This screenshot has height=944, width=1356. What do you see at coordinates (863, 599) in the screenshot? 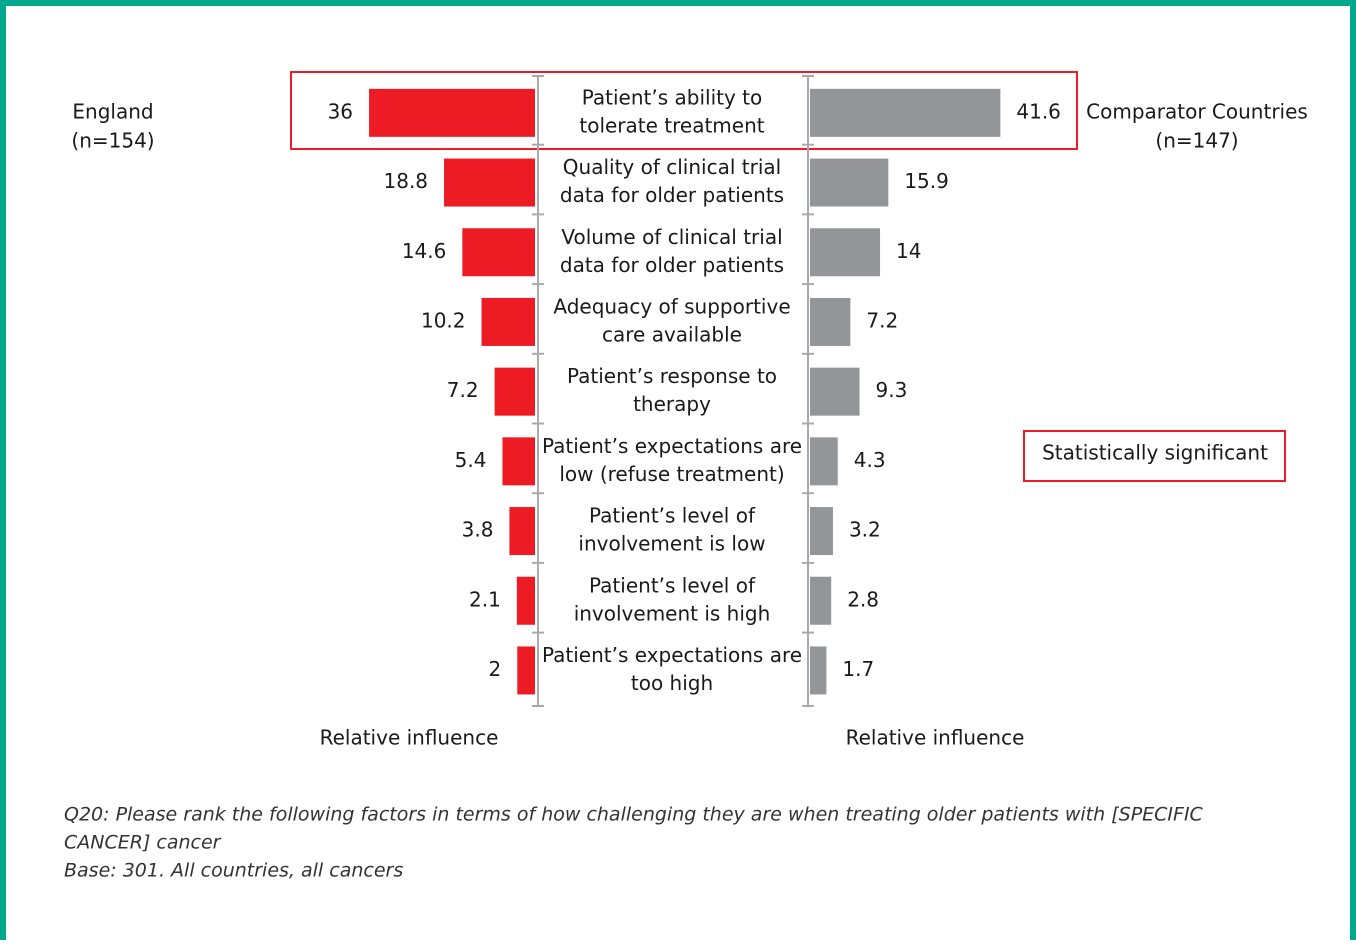
I see `value-label: 2.8` at bounding box center [863, 599].